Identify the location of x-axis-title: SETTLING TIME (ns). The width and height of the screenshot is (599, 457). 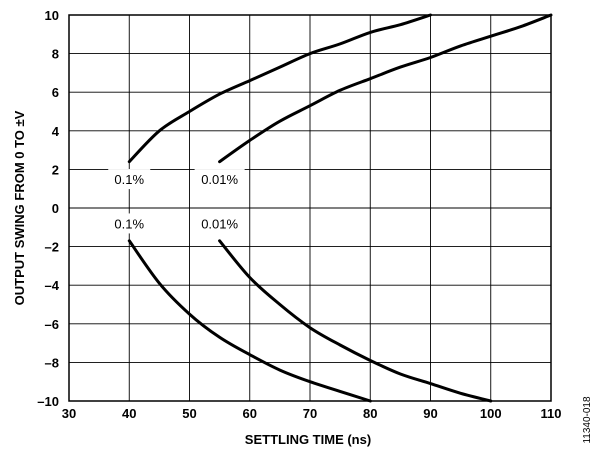
(308, 439).